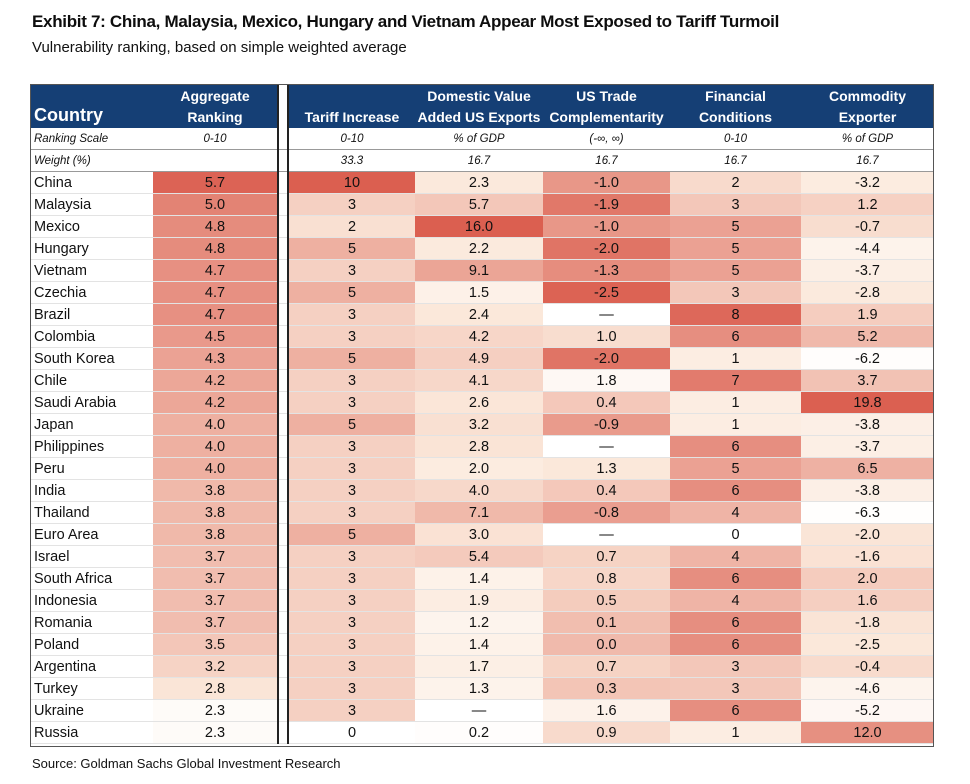 The width and height of the screenshot is (970, 784). What do you see at coordinates (867, 578) in the screenshot?
I see `commodity-exporter-cell: 2.0` at bounding box center [867, 578].